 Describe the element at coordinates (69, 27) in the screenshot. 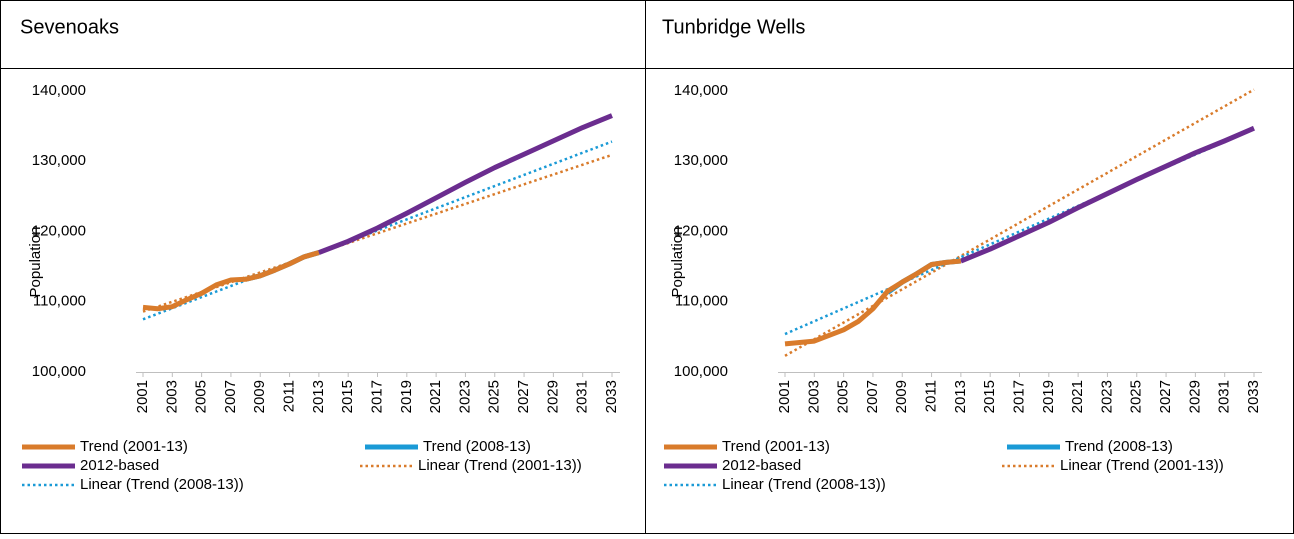

I see `chart-title: Sevenoaks` at that location.